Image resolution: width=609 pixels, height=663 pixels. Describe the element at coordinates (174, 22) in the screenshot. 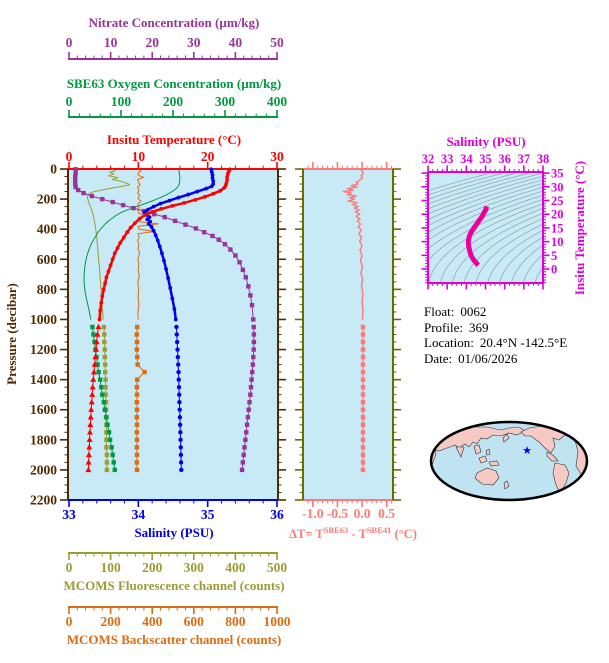

I see `nitrate-axis-title: Nitrate Concentration (µm/kg)` at that location.